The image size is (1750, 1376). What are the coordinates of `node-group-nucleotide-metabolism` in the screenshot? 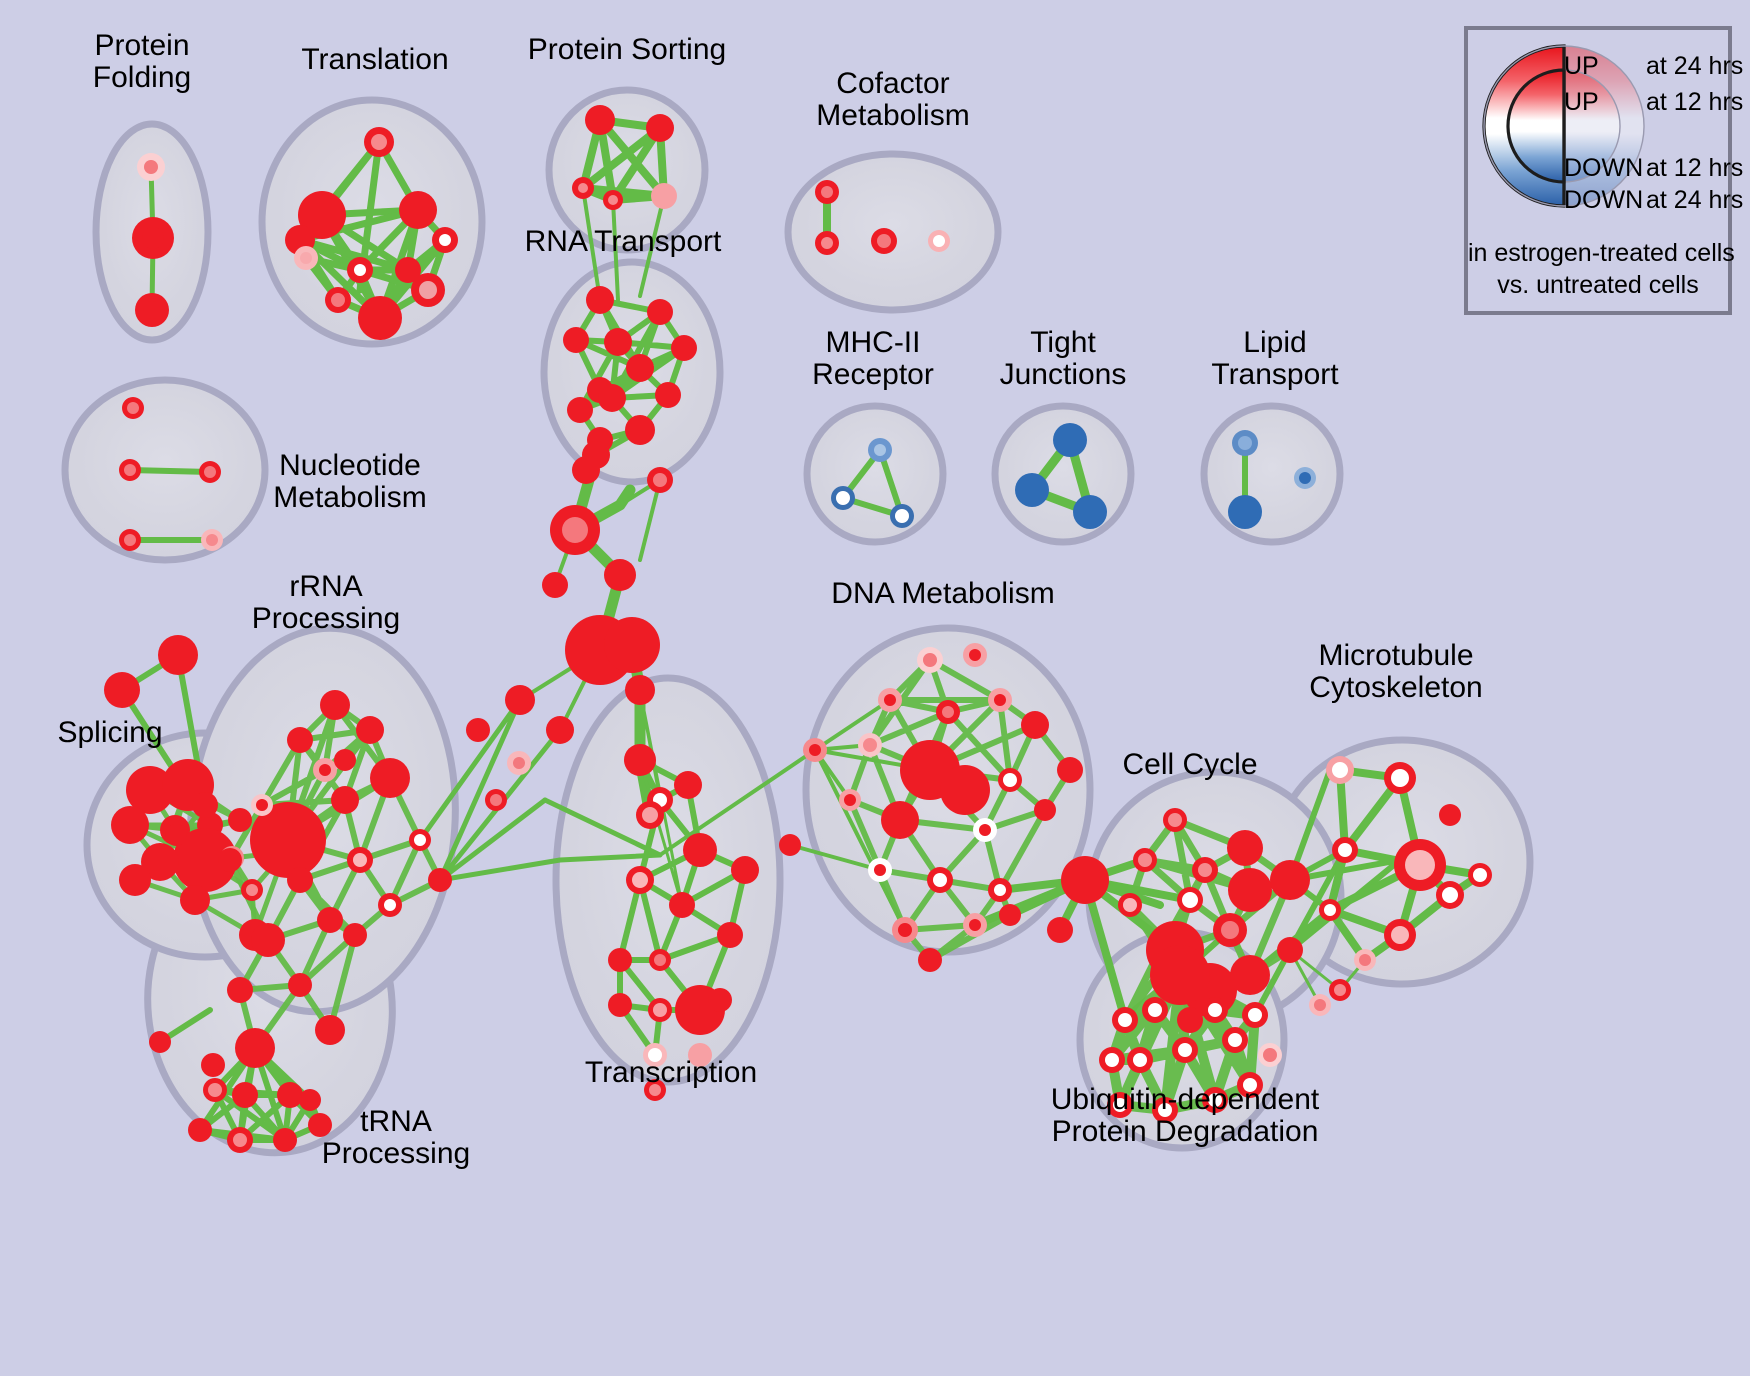 It's located at (171, 474).